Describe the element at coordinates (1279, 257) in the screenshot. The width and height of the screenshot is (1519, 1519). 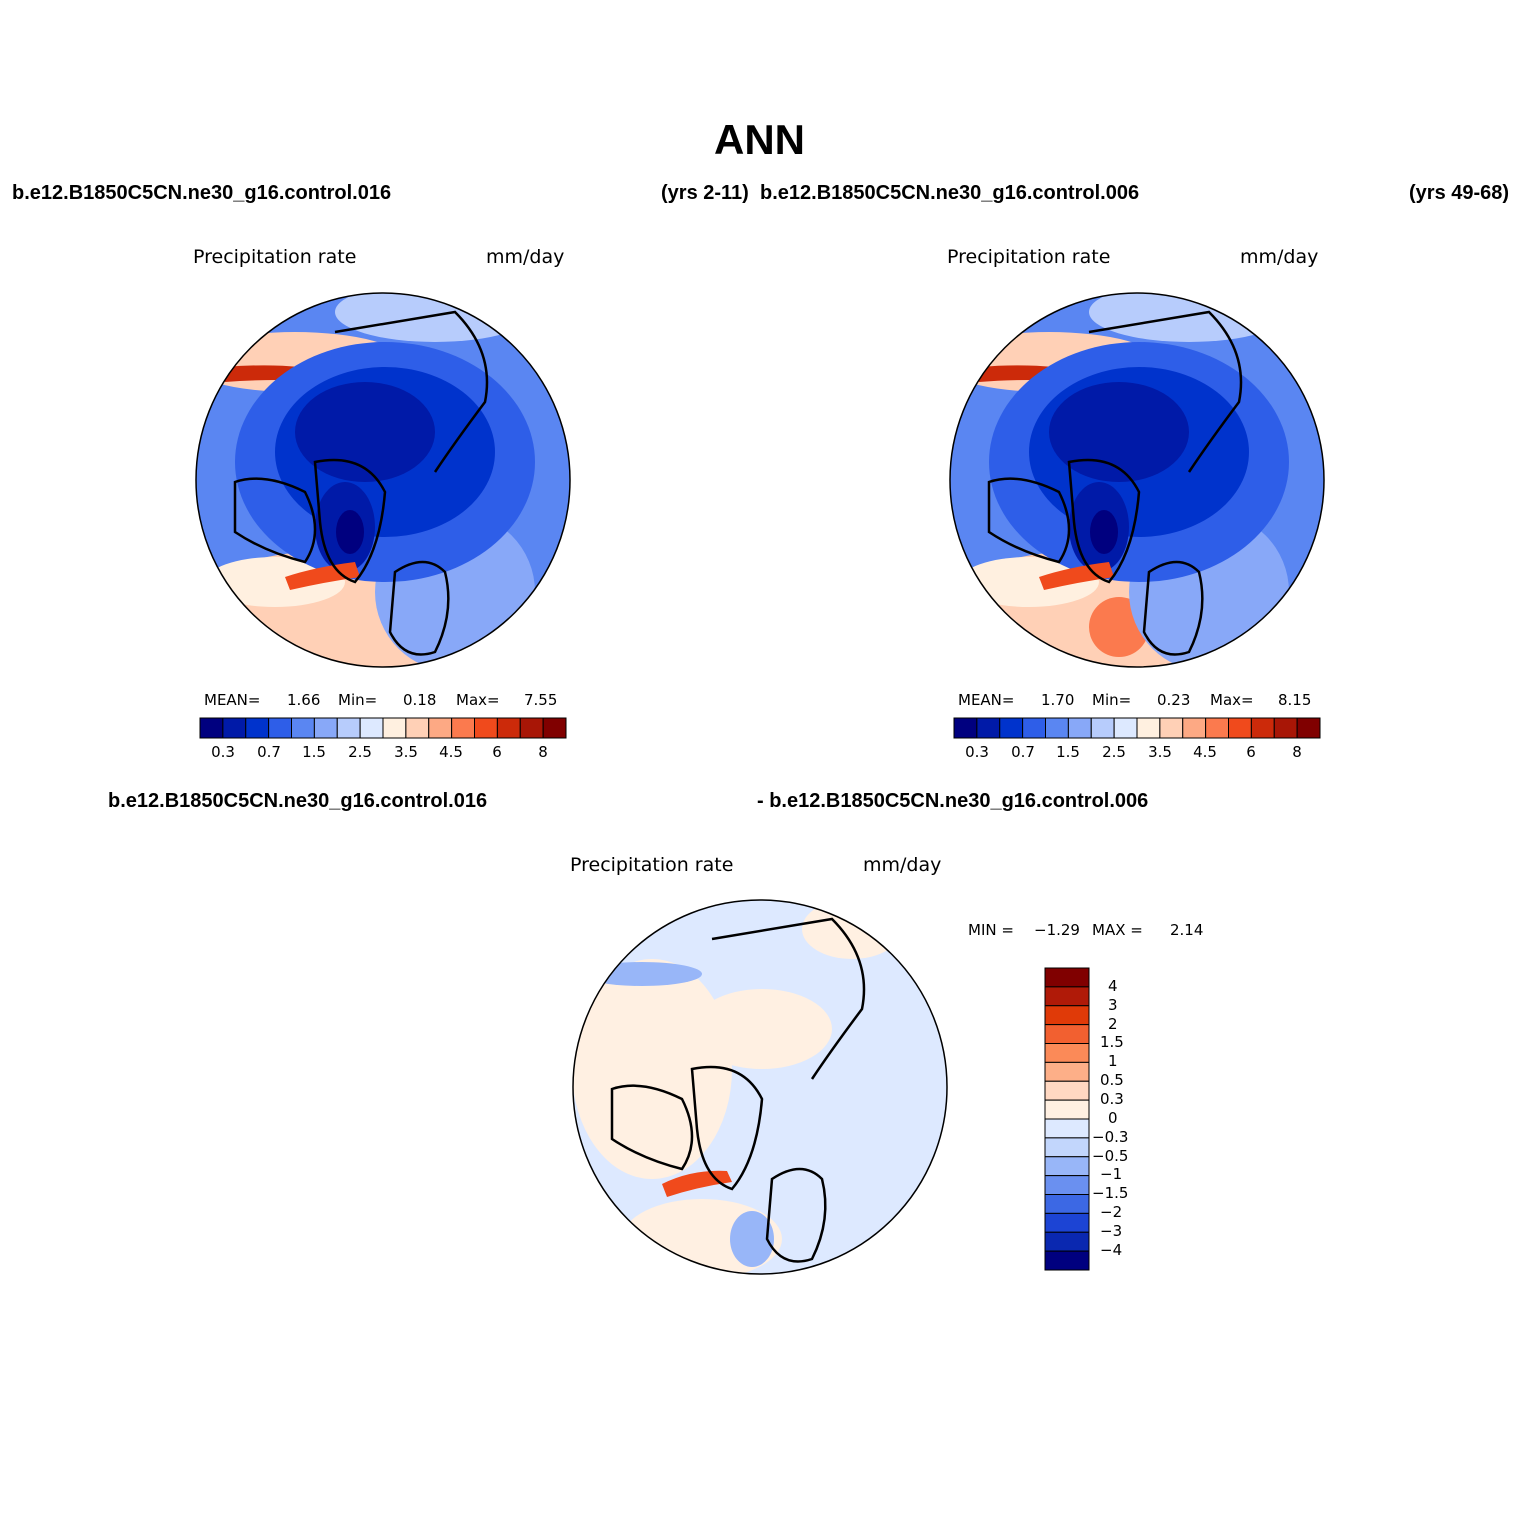
I see `panel2-units: mm/day` at that location.